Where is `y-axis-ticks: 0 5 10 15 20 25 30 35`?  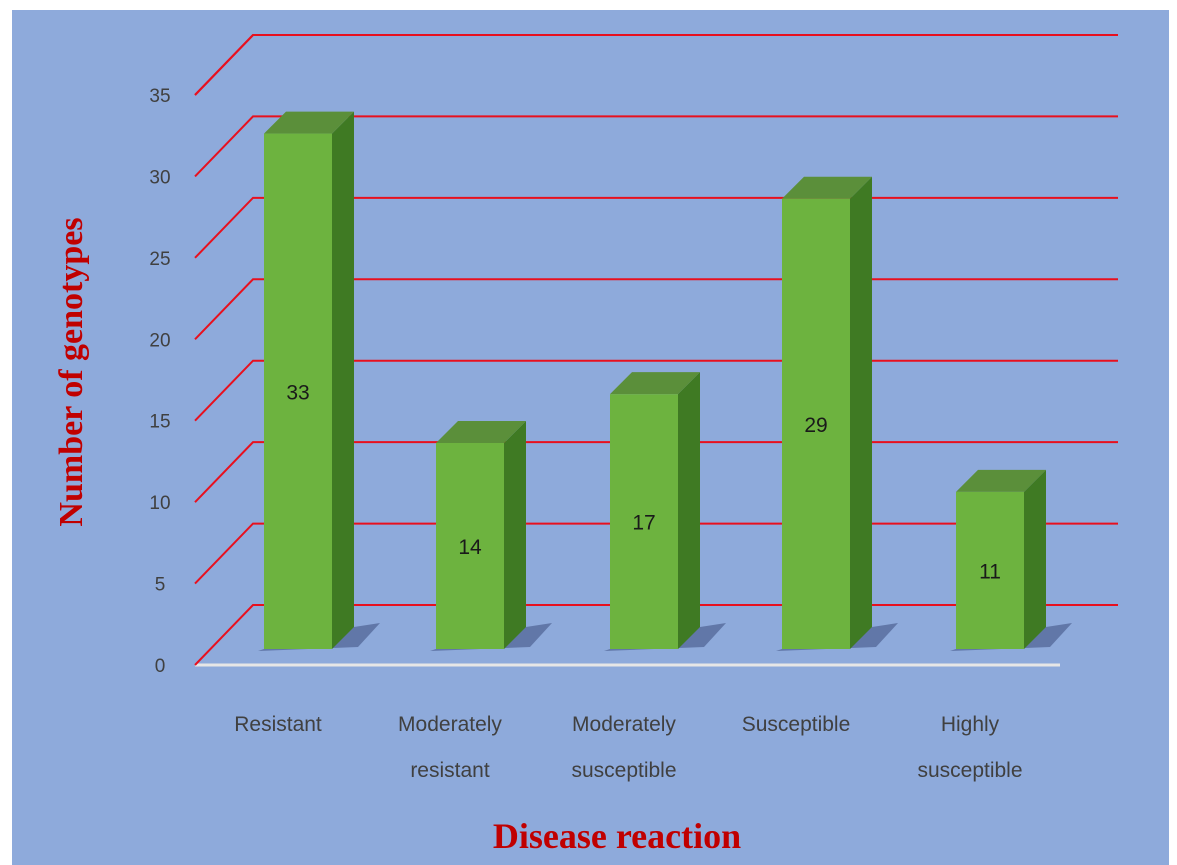 y-axis-ticks: 0 5 10 15 20 25 30 35 is located at coordinates (159, 381).